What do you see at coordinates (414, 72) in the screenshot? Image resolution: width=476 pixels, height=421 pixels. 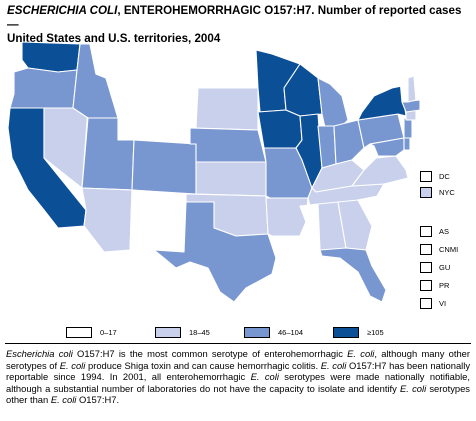 I see `state-me` at bounding box center [414, 72].